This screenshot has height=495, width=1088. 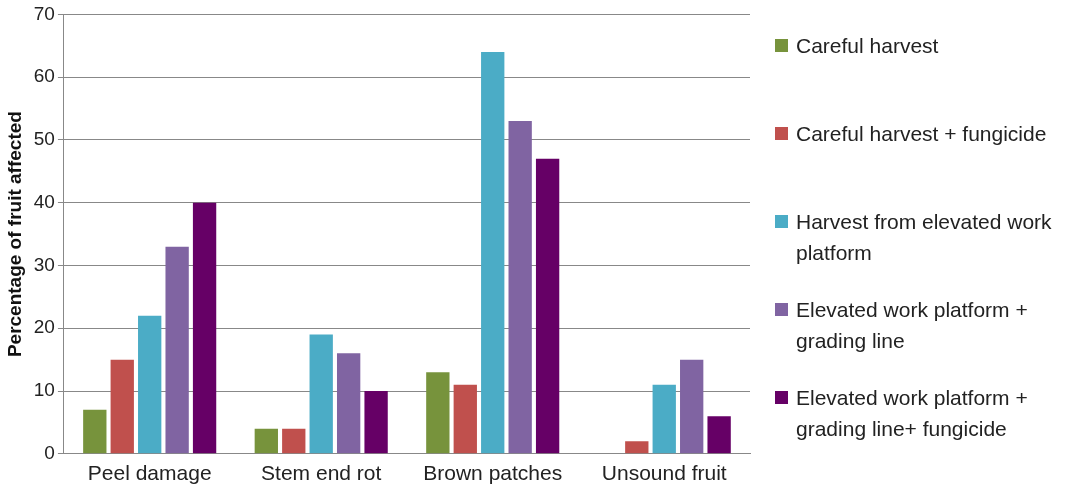 I want to click on legend-label: Elevated work platform + grading line+ fungicide, so click(x=912, y=413).